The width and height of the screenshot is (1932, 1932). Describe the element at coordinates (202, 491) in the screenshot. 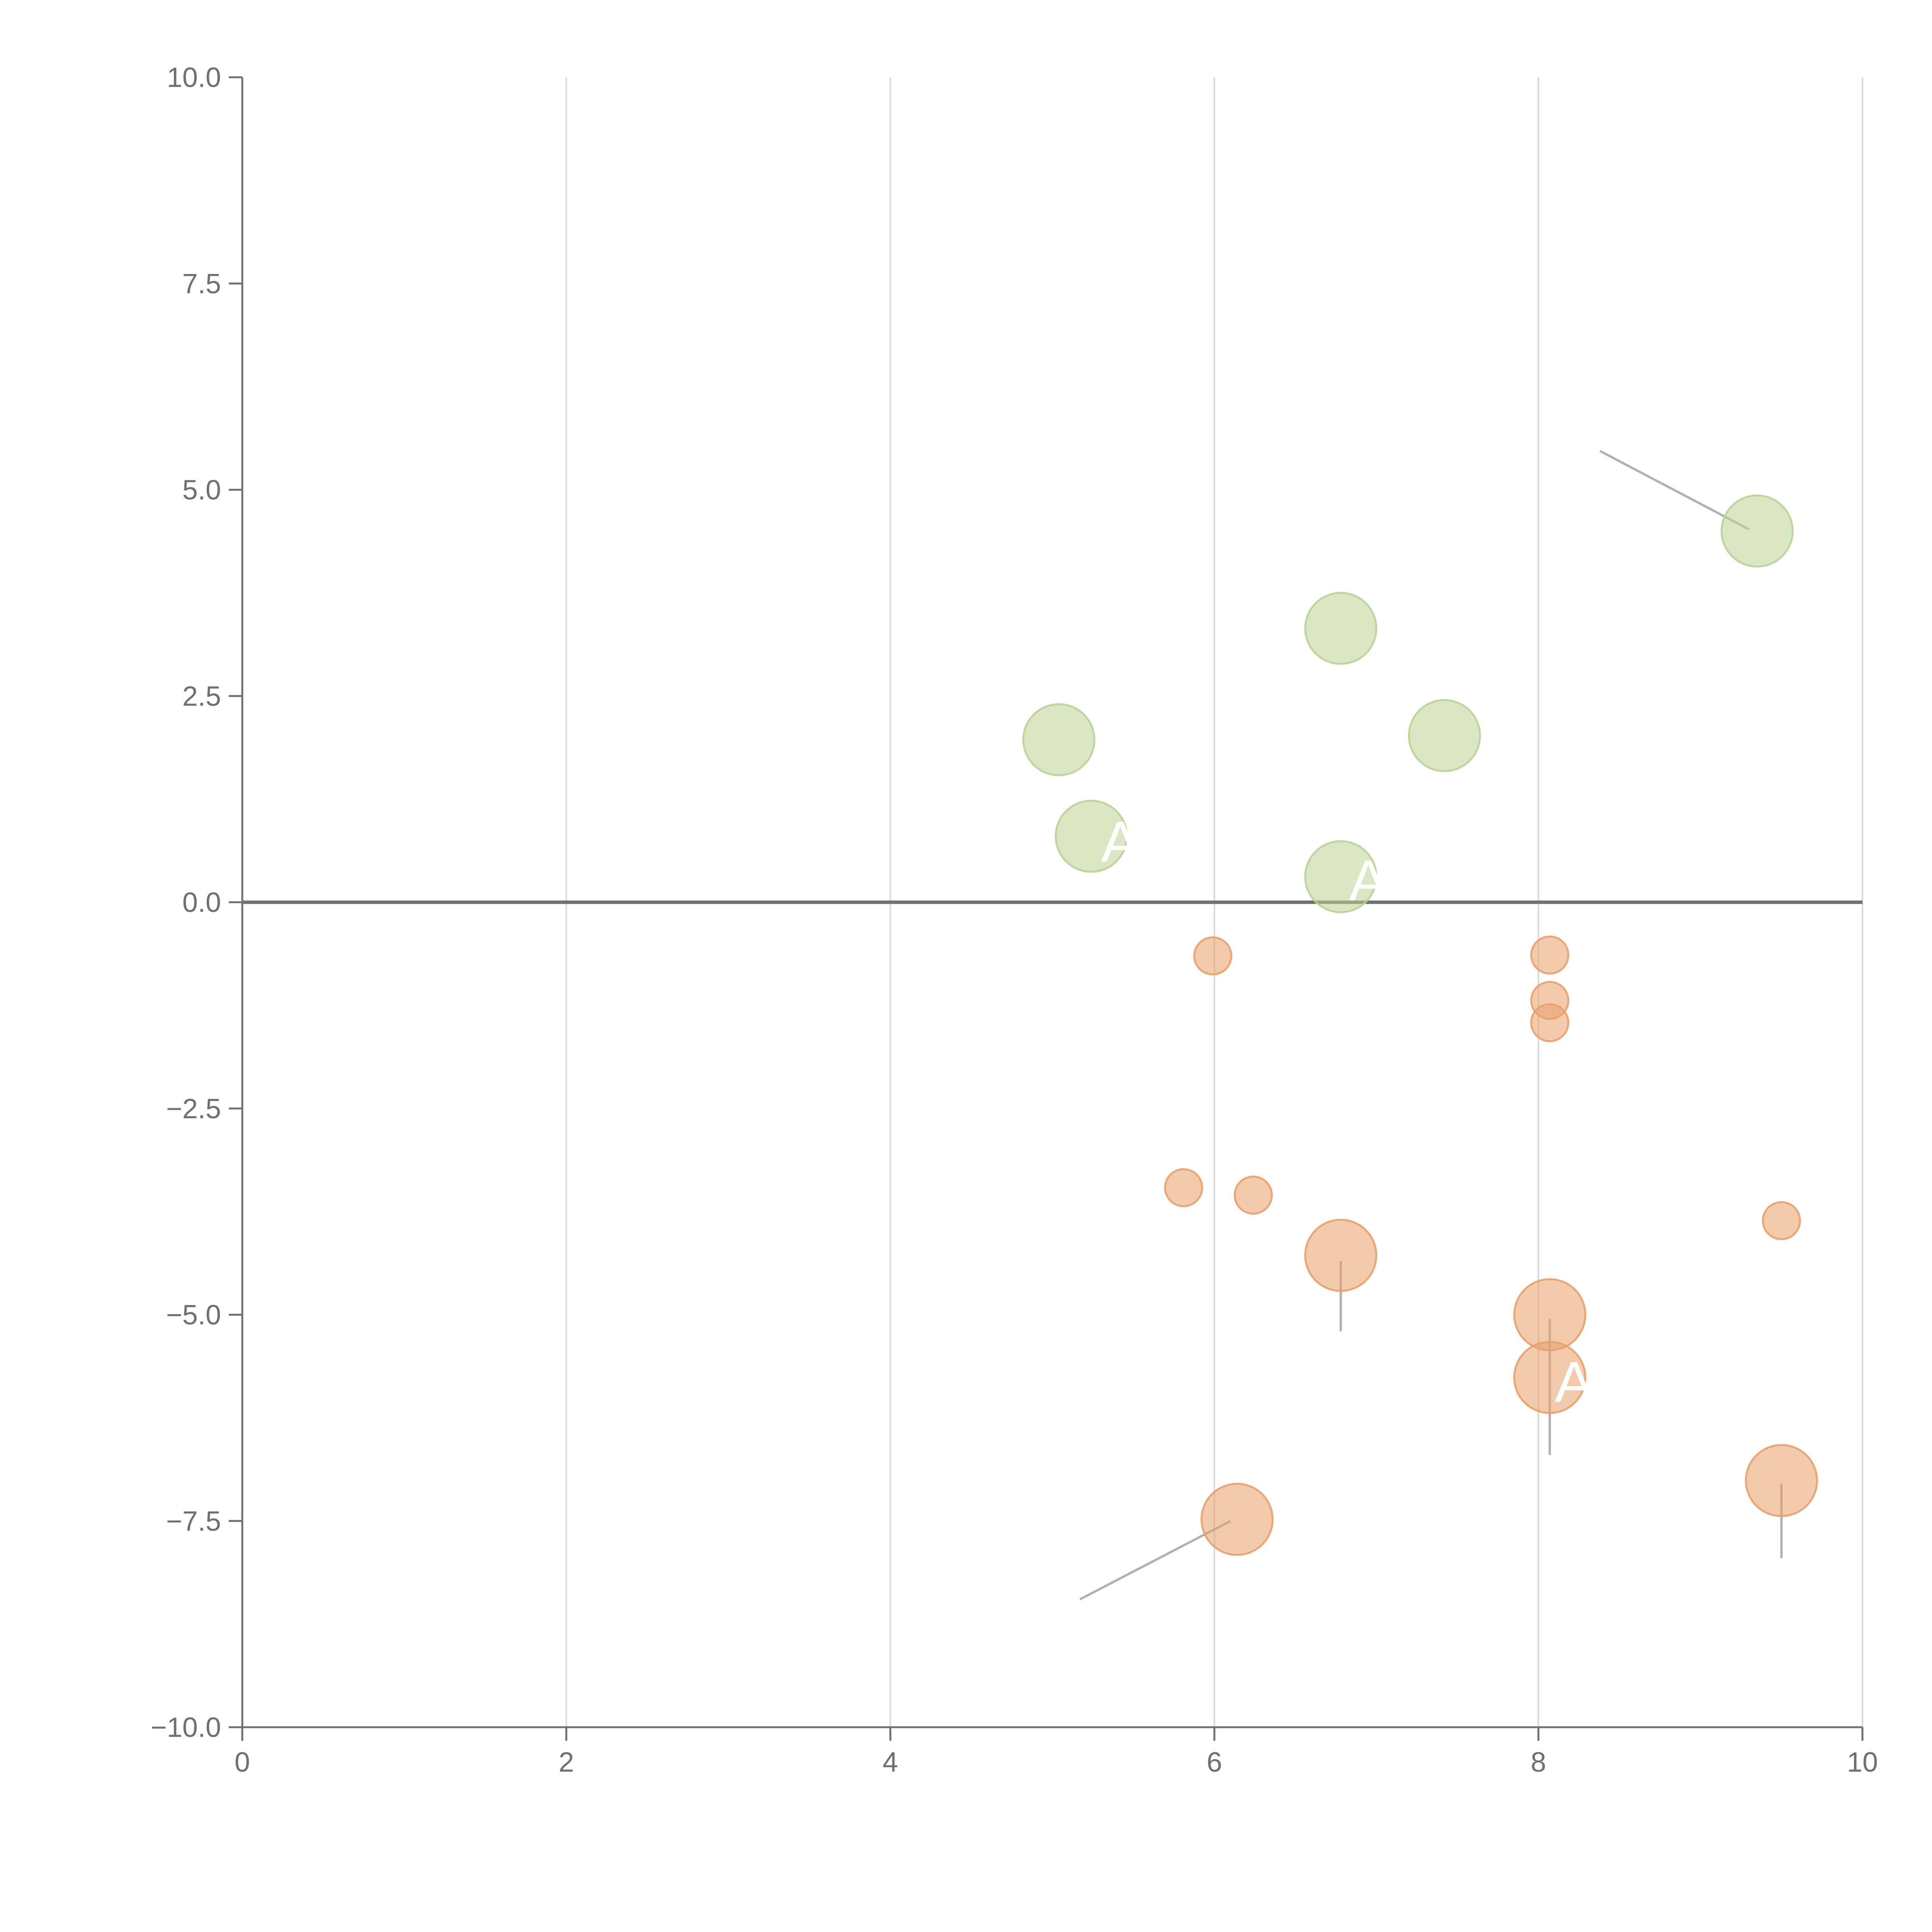

I see `y-tick-label: 5.0` at that location.